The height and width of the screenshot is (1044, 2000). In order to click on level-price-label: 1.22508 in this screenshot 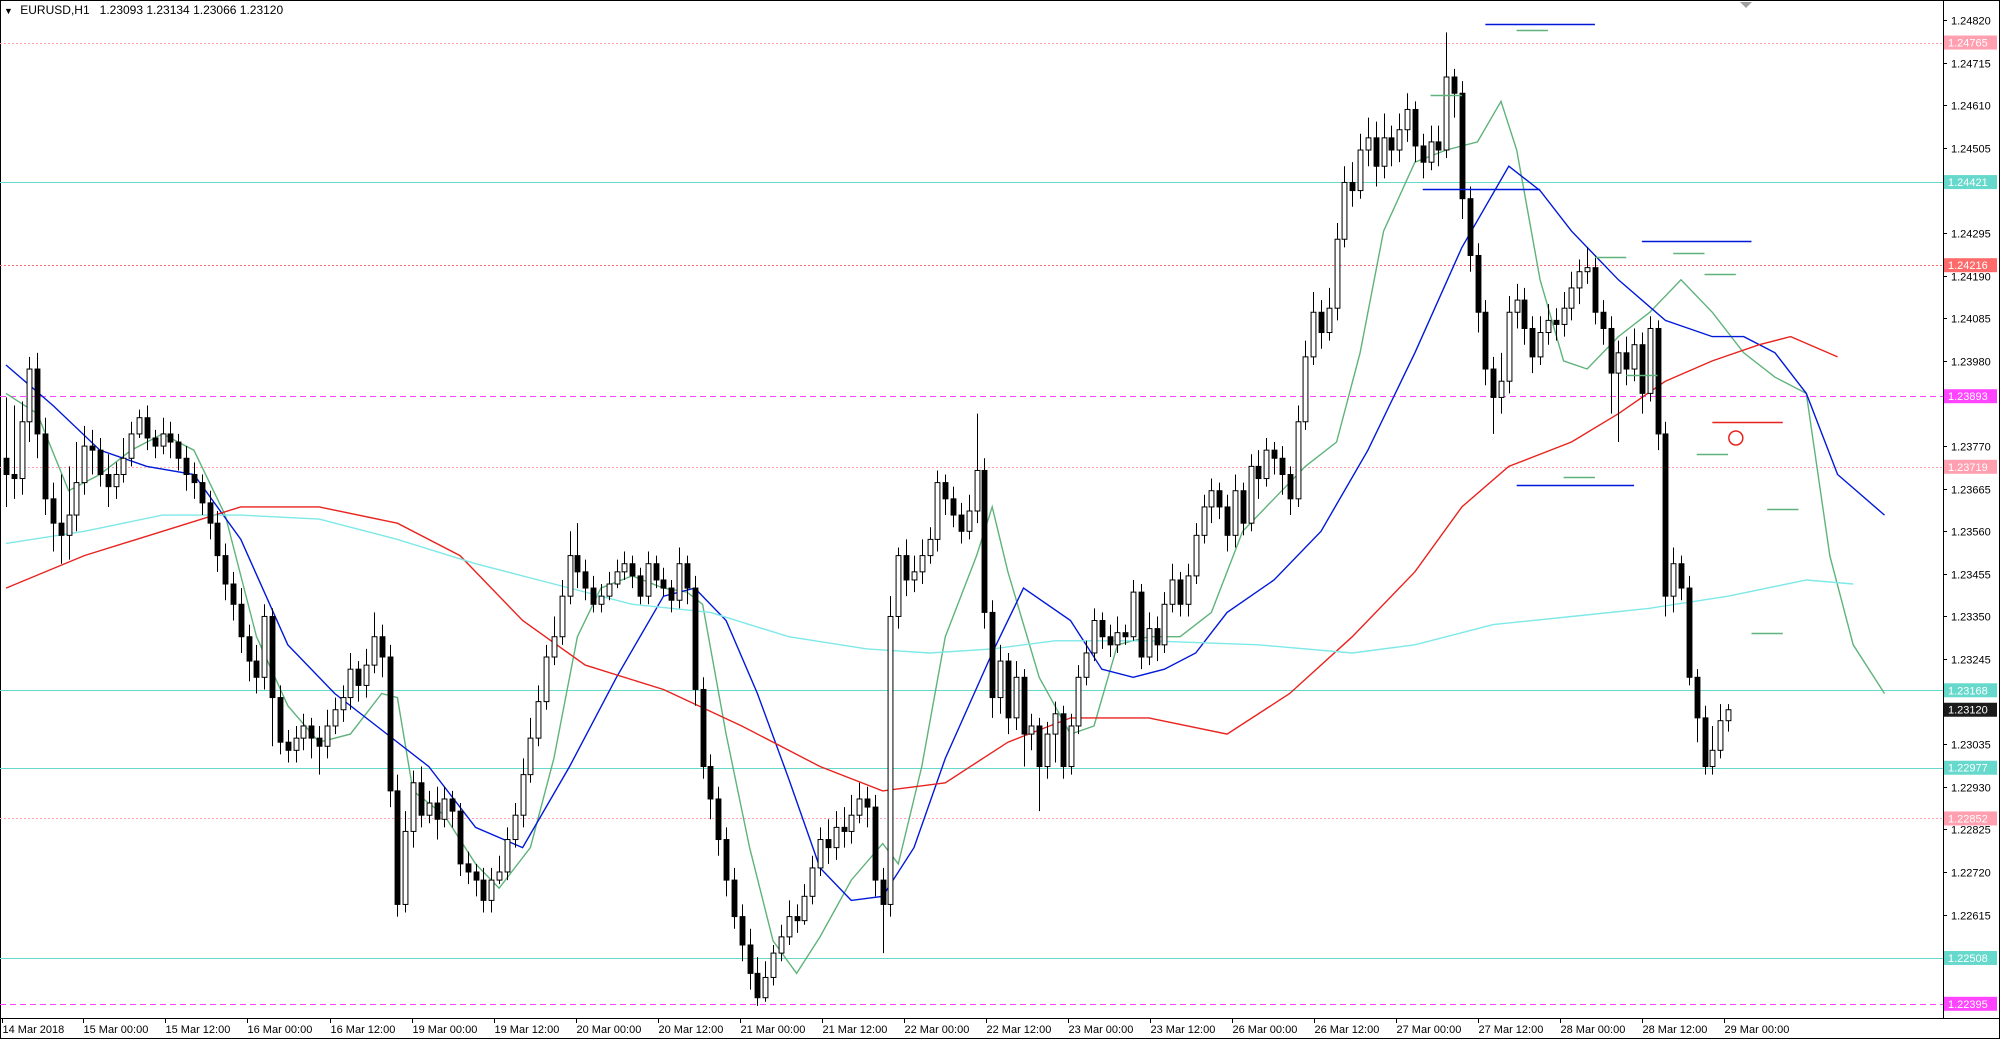, I will do `click(1968, 959)`.